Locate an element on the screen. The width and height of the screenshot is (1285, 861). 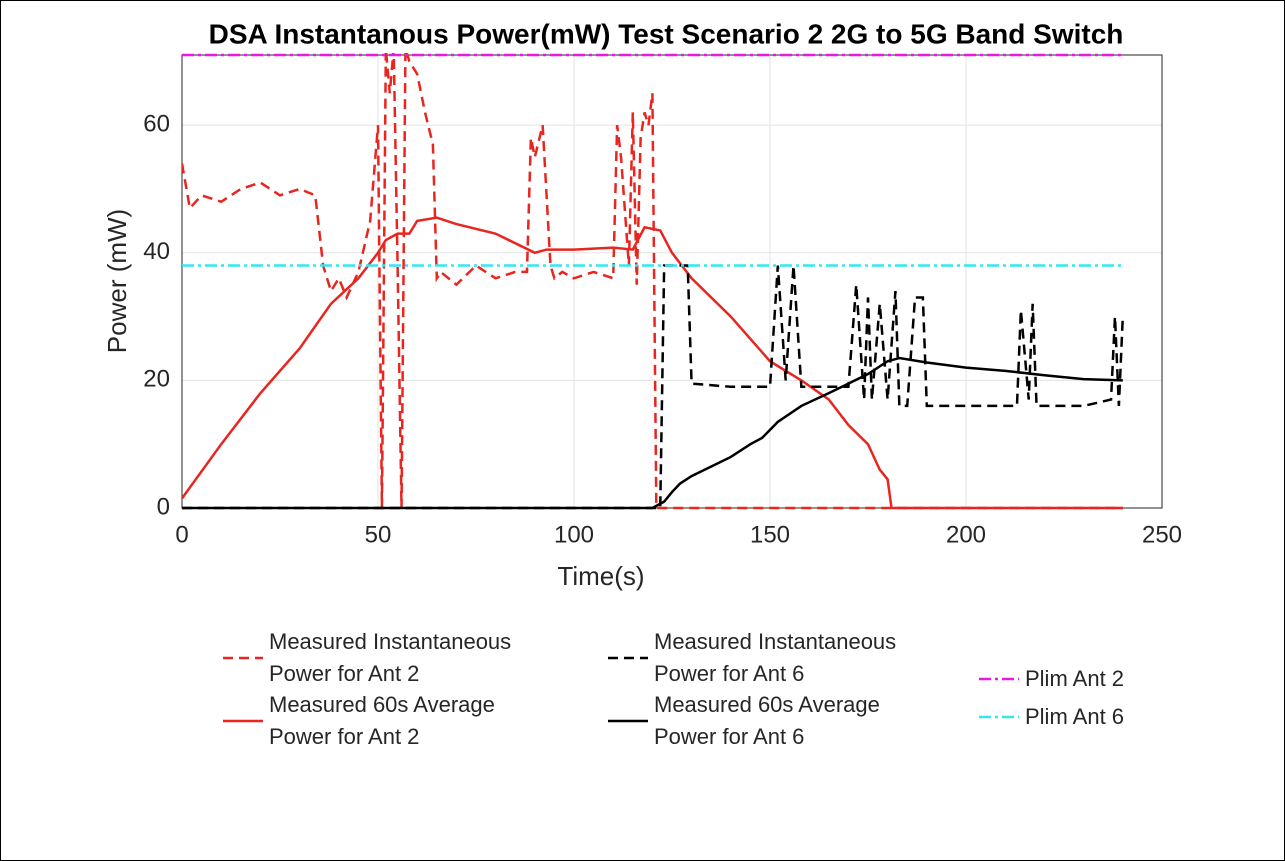
y-axis-label: Power (mW) is located at coordinates (117, 281).